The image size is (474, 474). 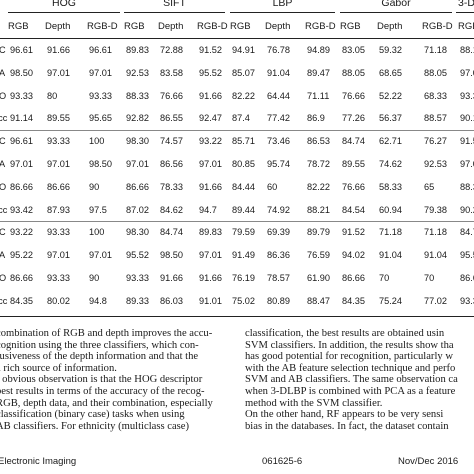 I want to click on table-cell: 86.53, so click(x=318, y=141).